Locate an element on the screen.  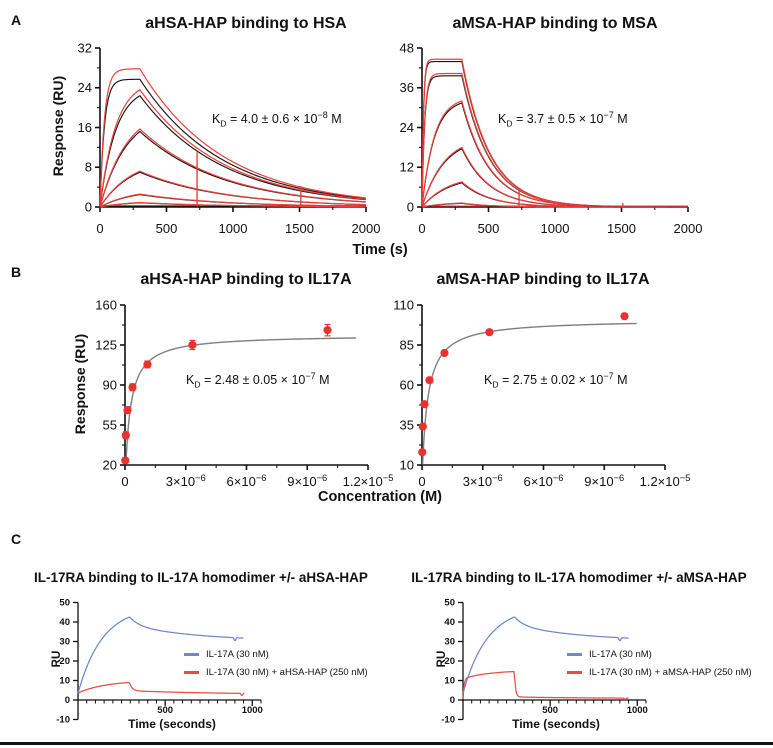
y-tick-label: 35 is located at coordinates (407, 424).